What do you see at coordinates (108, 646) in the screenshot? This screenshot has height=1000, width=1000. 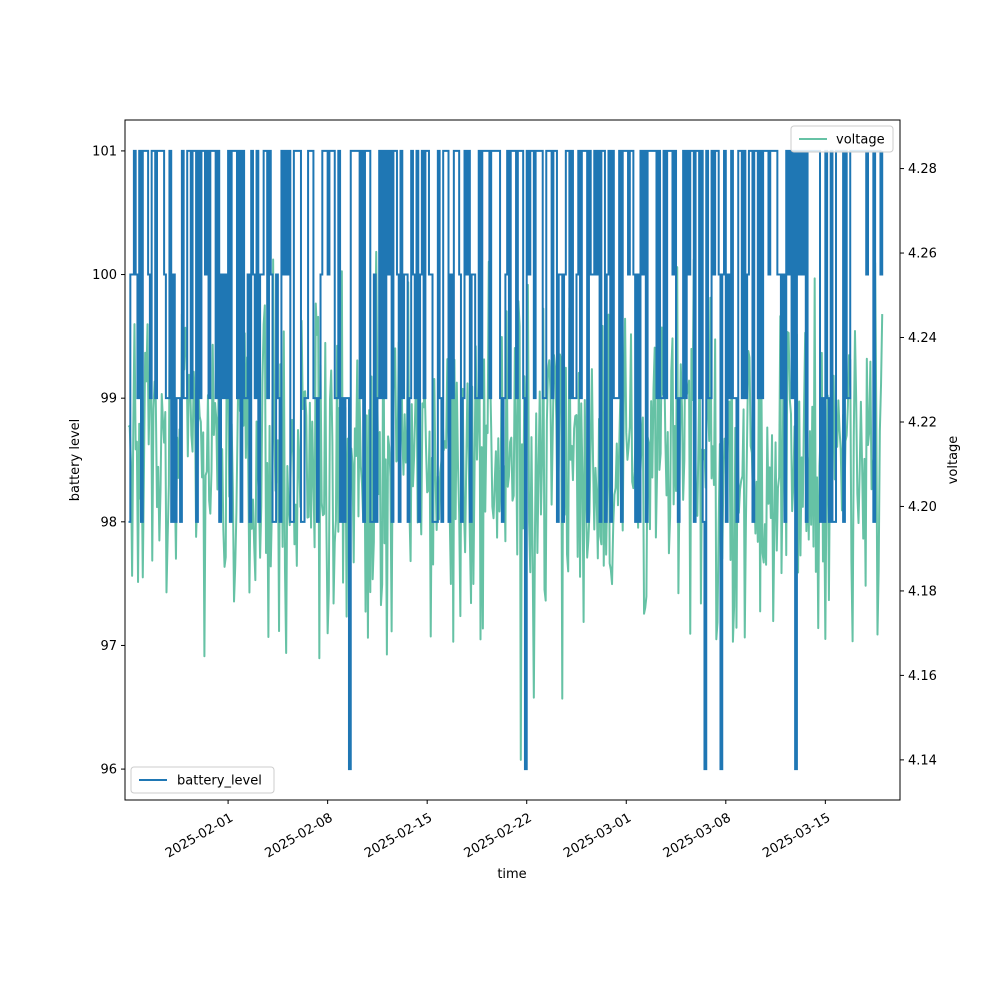 I see `y-left-tick-label-1: 97` at bounding box center [108, 646].